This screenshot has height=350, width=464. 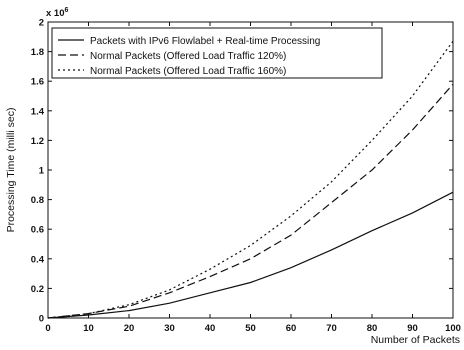 What do you see at coordinates (37, 289) in the screenshot?
I see `y-tick-label: 0.2` at bounding box center [37, 289].